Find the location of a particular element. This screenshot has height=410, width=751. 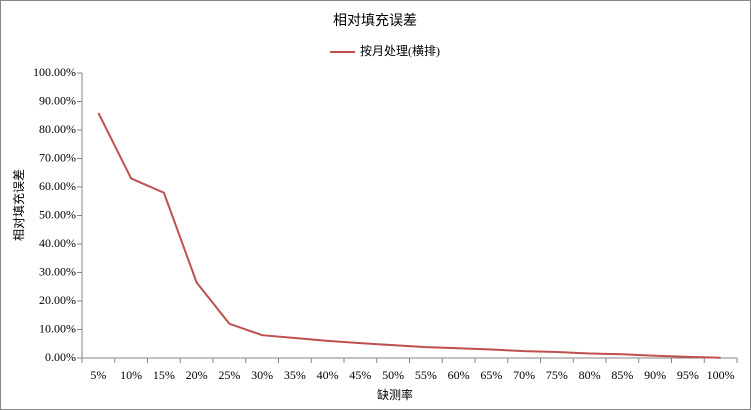

x-tick-label: 70% is located at coordinates (524, 375).